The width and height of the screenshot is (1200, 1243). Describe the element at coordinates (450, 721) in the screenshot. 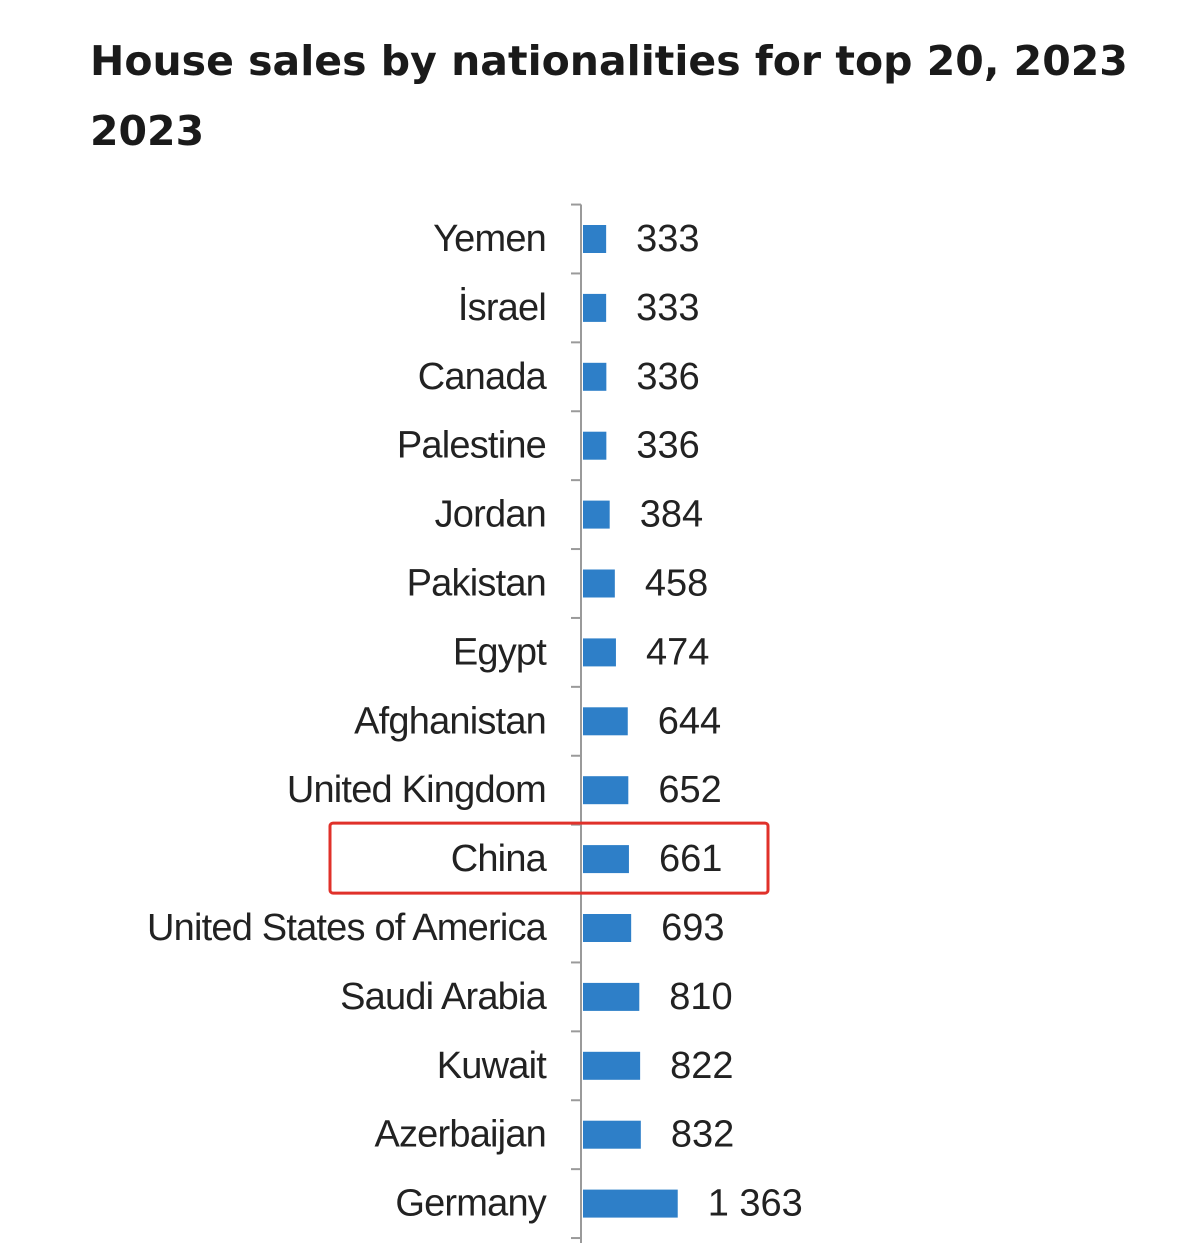

I see `category-label: Afghanistan` at that location.